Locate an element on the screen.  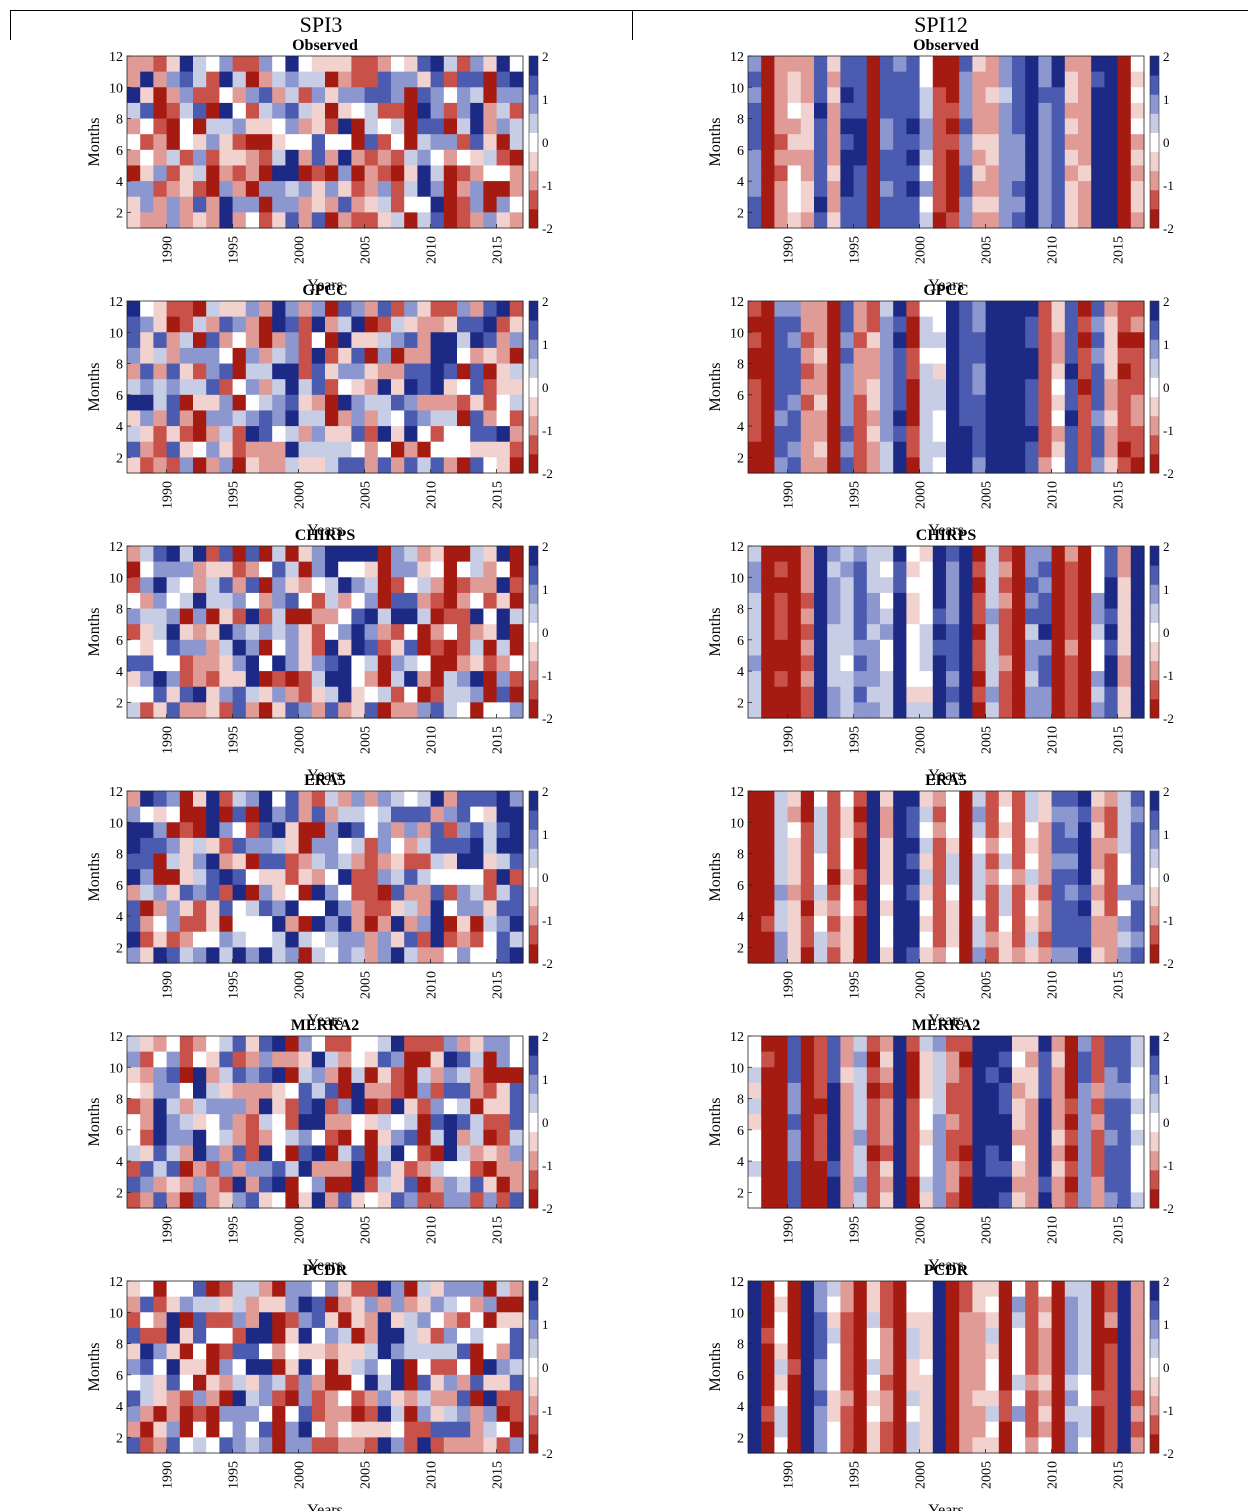
plot-frame is located at coordinates (946, 632).